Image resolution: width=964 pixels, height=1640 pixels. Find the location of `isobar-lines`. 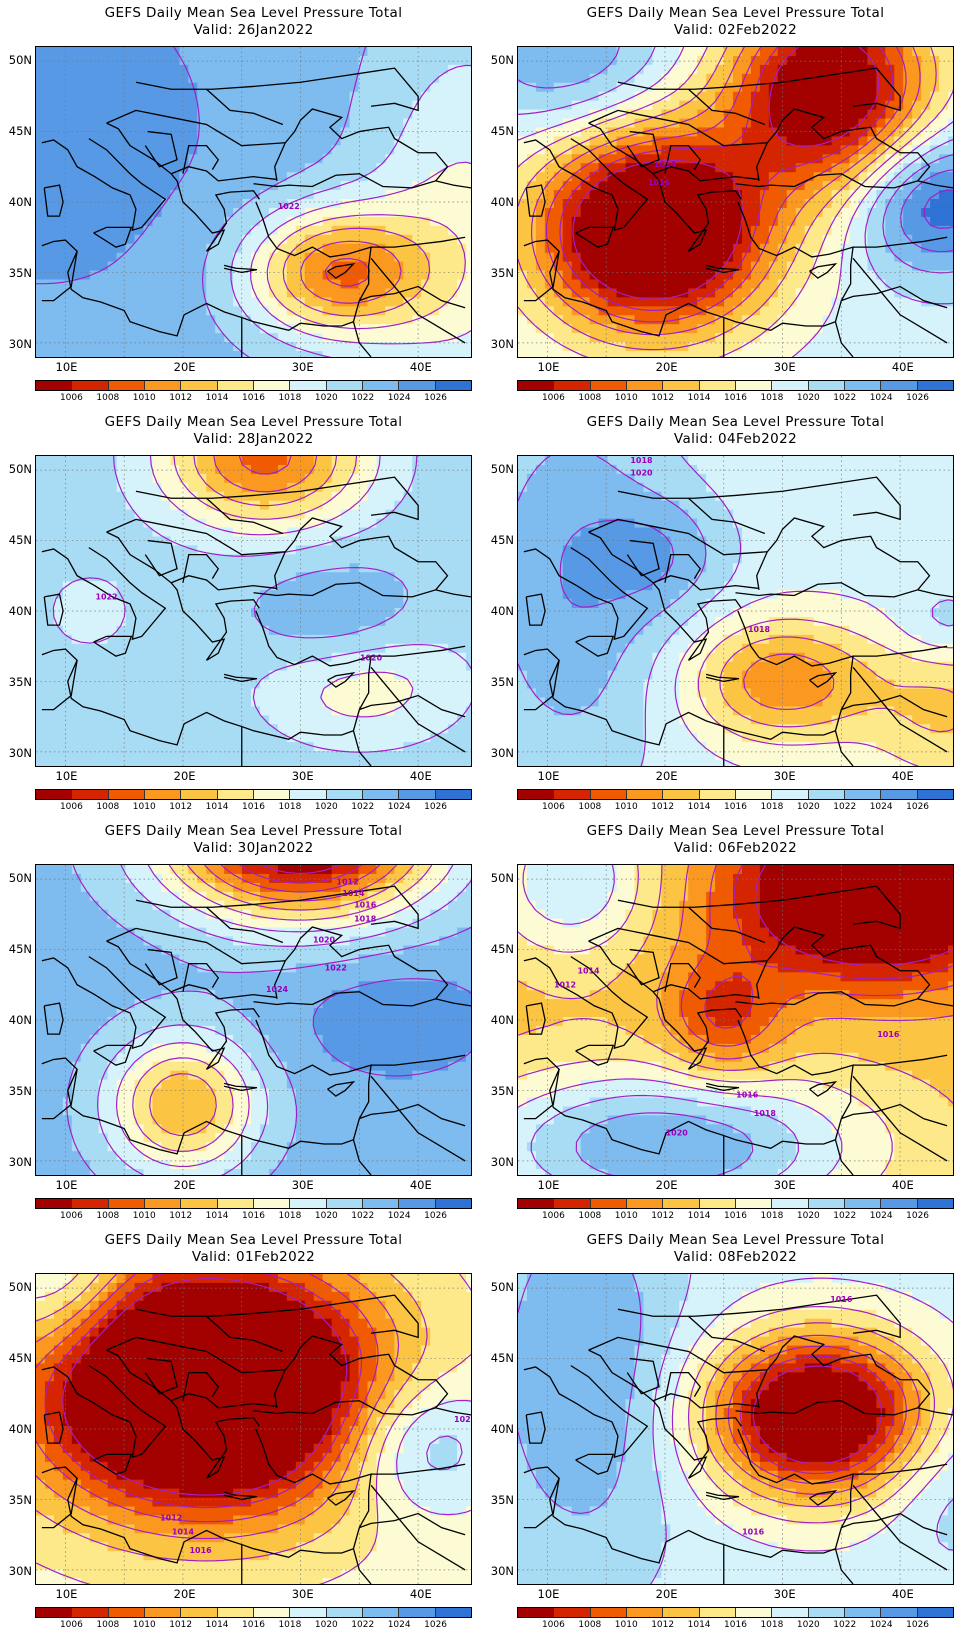

isobar-lines is located at coordinates (253, 202).